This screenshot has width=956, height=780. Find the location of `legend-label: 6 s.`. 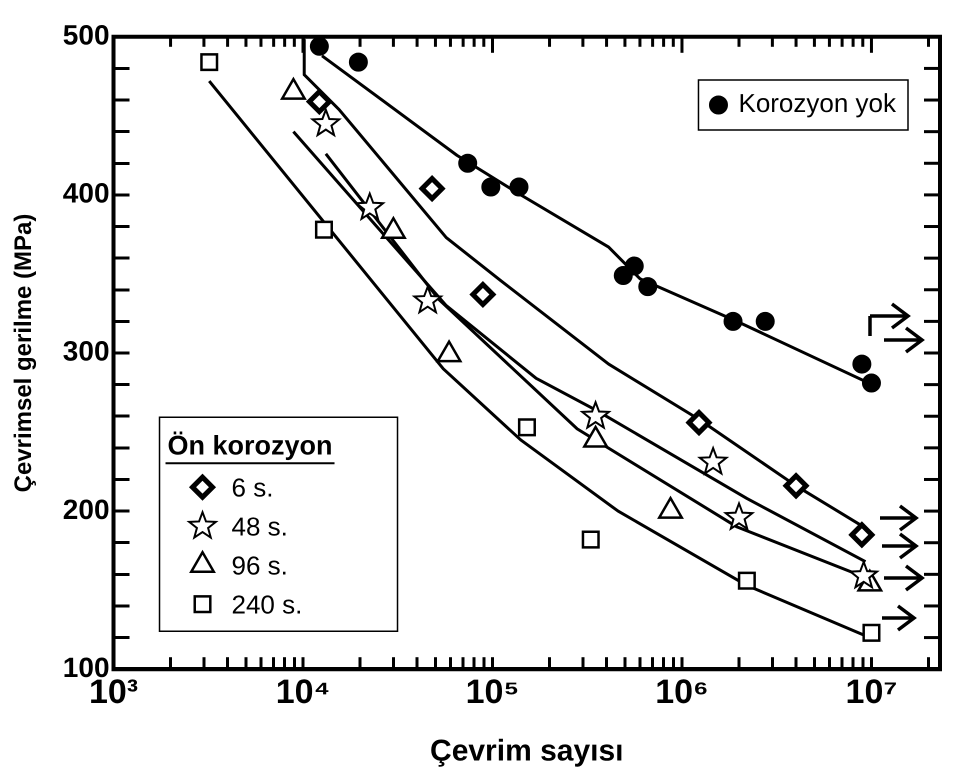

legend-label: 6 s. is located at coordinates (253, 487).